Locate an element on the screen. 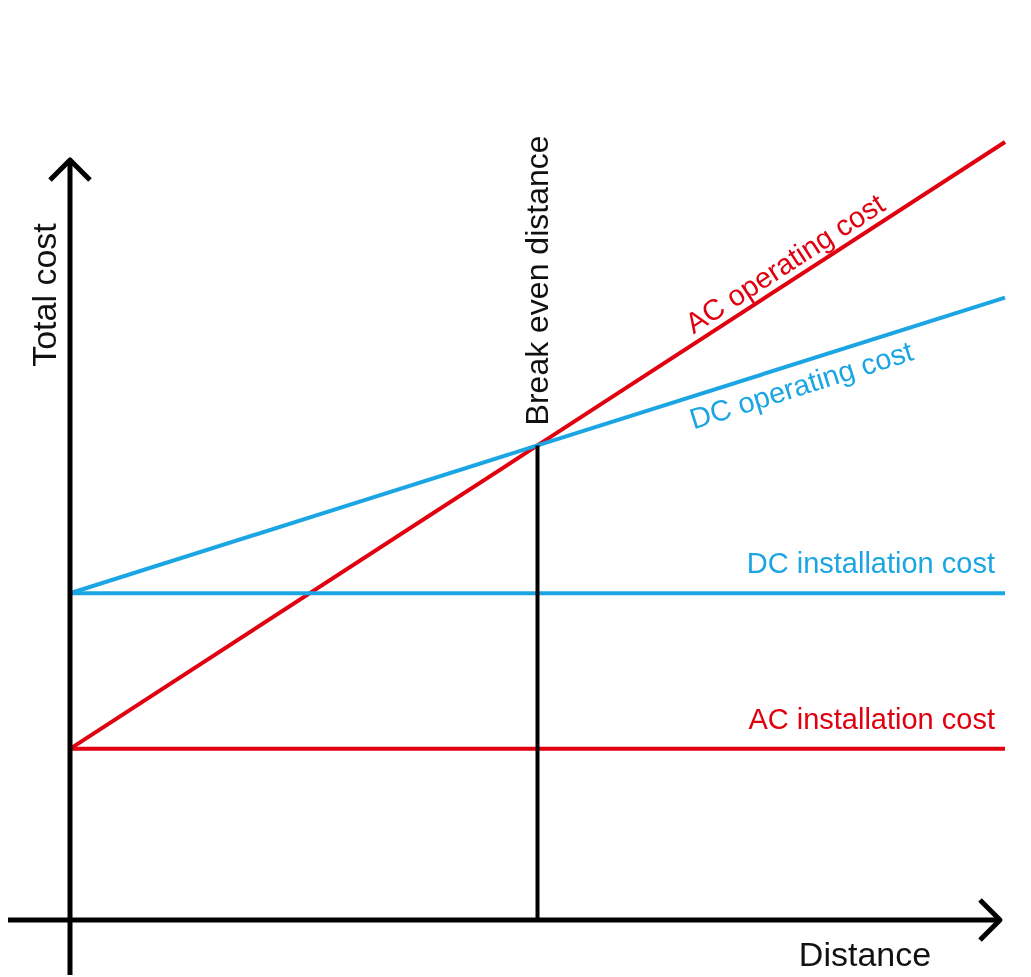 This screenshot has width=1031, height=977. series-label: AC installation cost is located at coordinates (871, 718).